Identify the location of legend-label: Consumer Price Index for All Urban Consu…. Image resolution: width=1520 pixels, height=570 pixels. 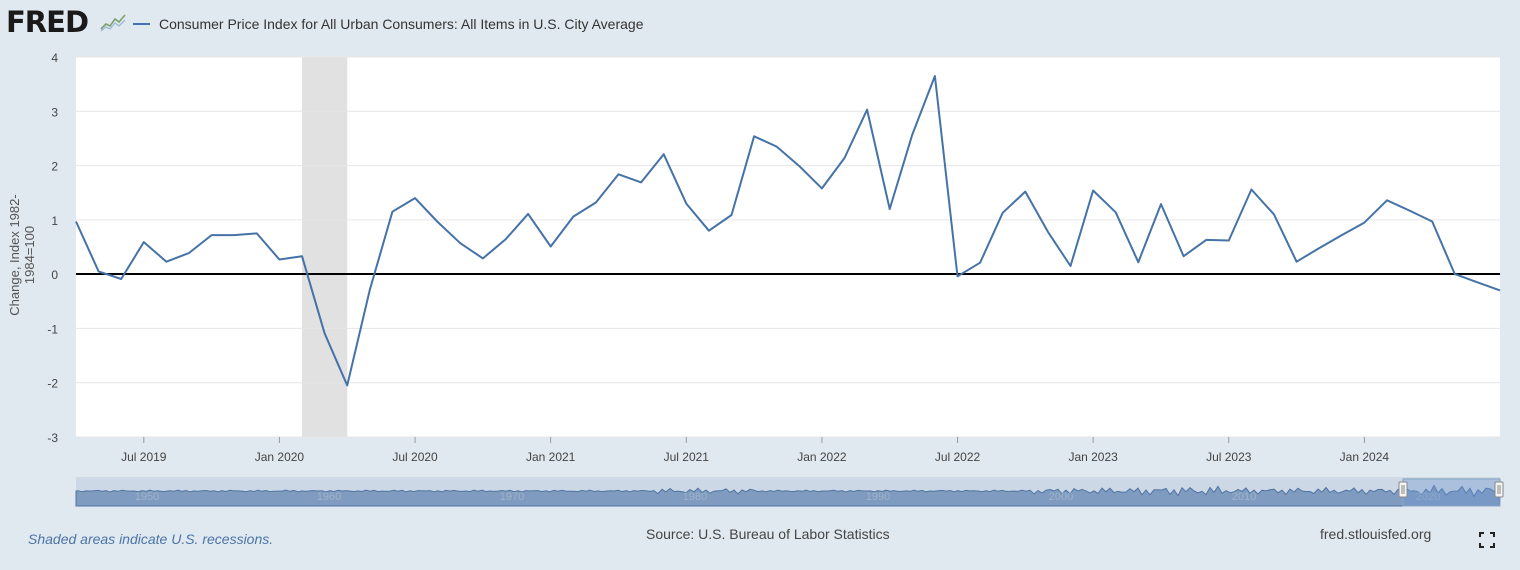
(401, 24).